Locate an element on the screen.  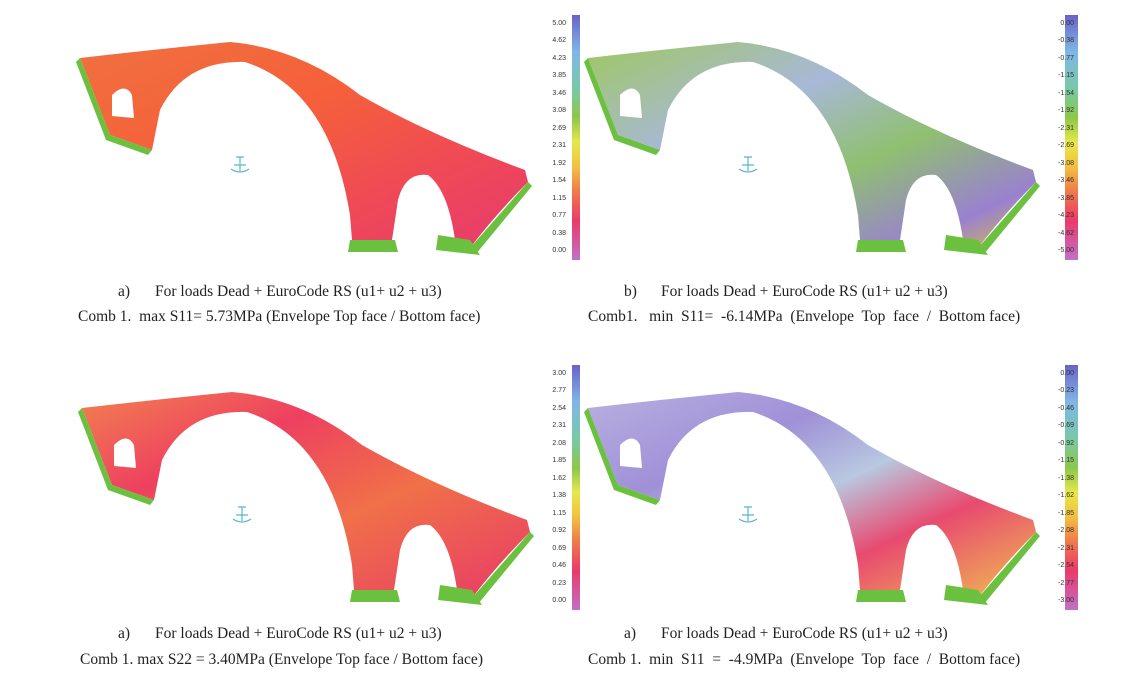
legend-label: -5.00 is located at coordinates (1066, 251).